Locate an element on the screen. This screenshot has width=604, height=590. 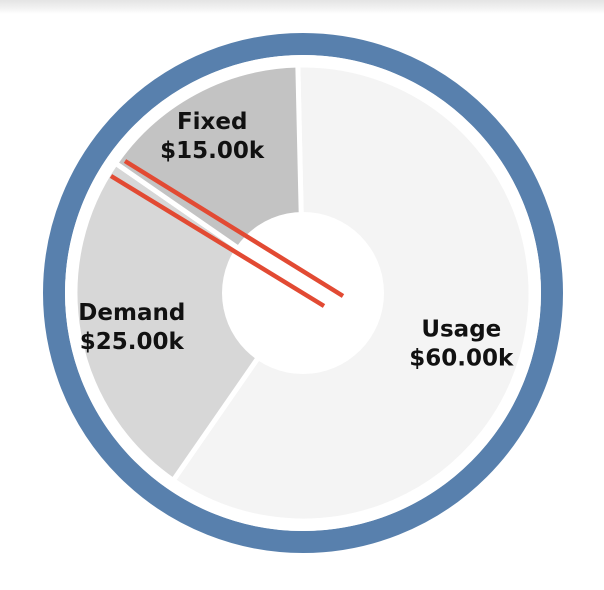
slice-value-label: $25.00k is located at coordinates (132, 342).